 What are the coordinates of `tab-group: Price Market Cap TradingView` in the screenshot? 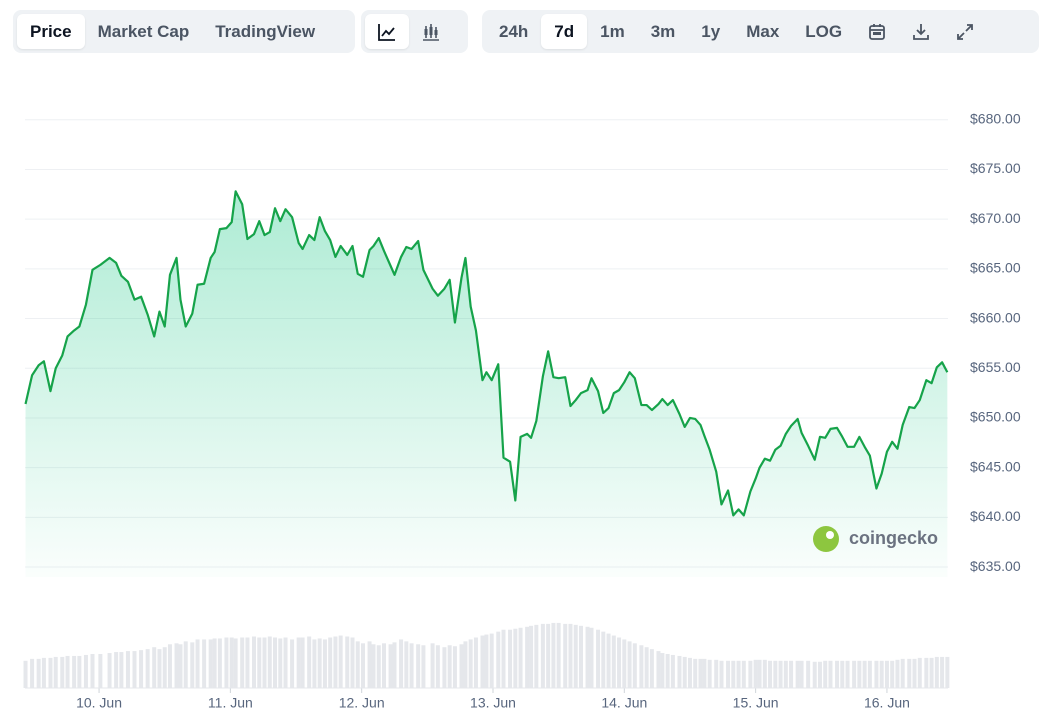 It's located at (184, 31).